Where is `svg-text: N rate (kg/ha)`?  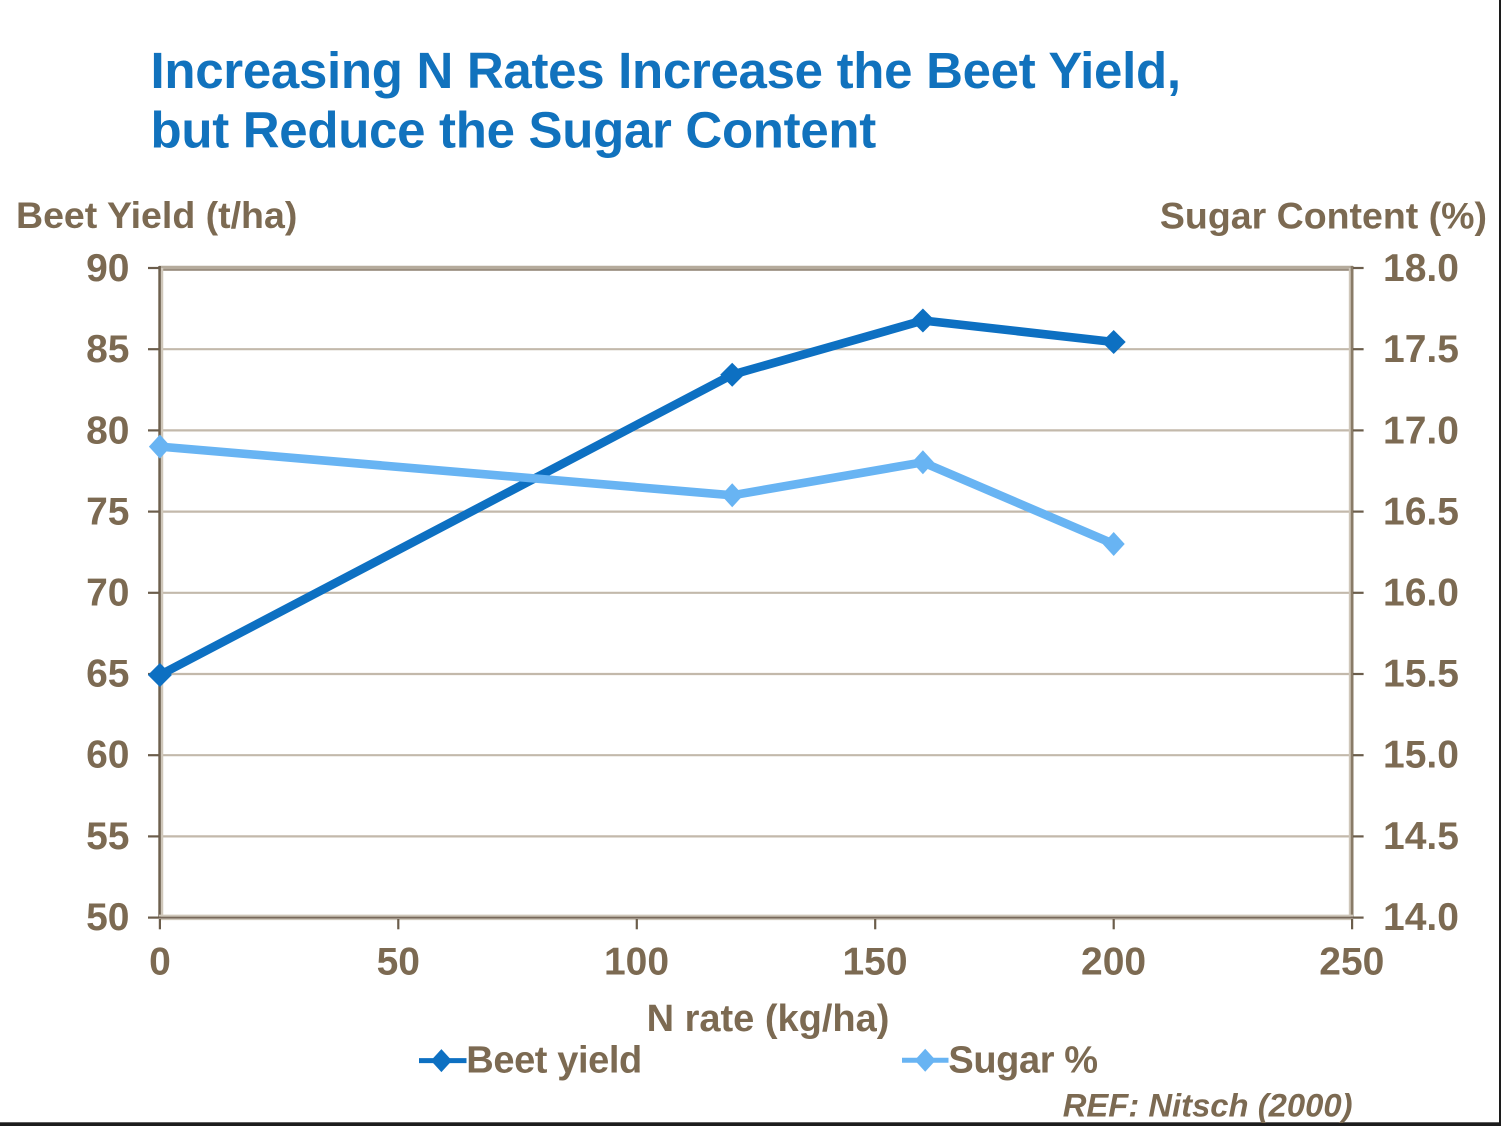
svg-text: N rate (kg/ha) is located at coordinates (768, 1019).